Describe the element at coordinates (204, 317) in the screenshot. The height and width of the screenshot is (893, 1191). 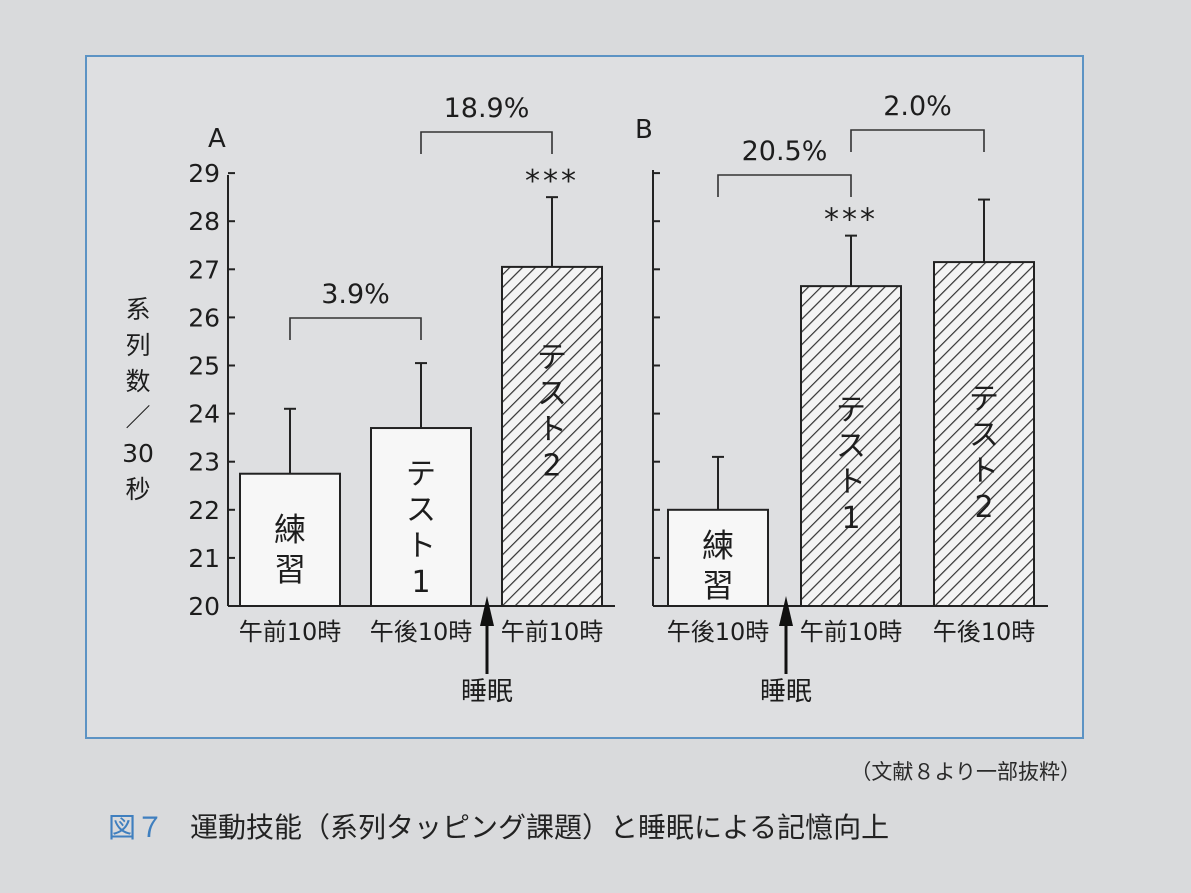
I see `panel-a-y-tick-label: 26` at that location.